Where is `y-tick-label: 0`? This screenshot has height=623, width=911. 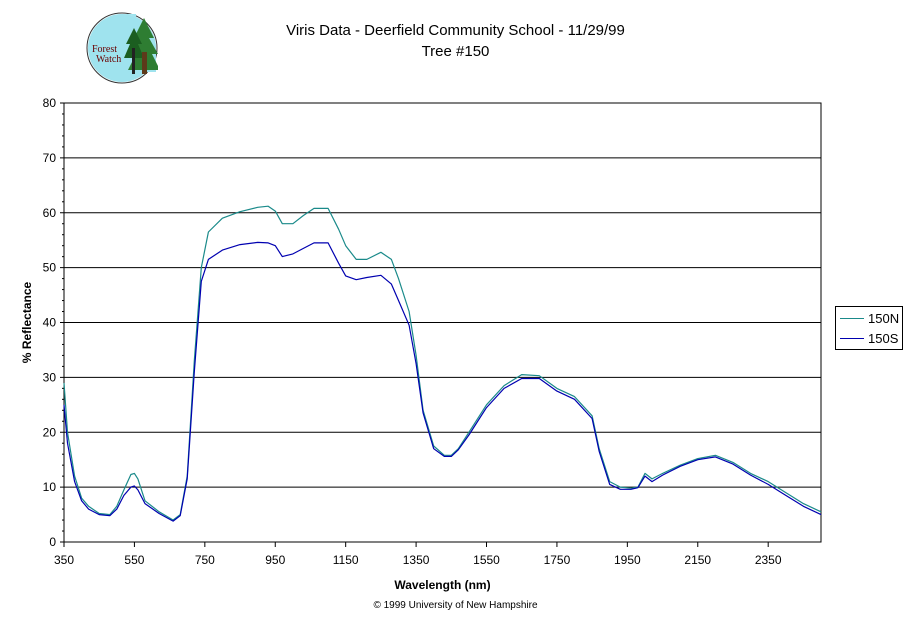 y-tick-label: 0 is located at coordinates (52, 542).